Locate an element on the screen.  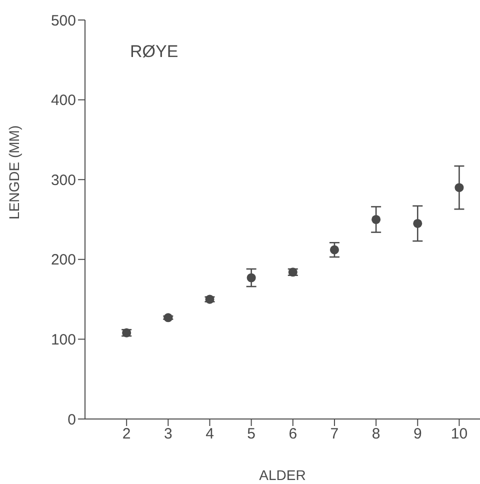
x-tick-label: 5 is located at coordinates (251, 434).